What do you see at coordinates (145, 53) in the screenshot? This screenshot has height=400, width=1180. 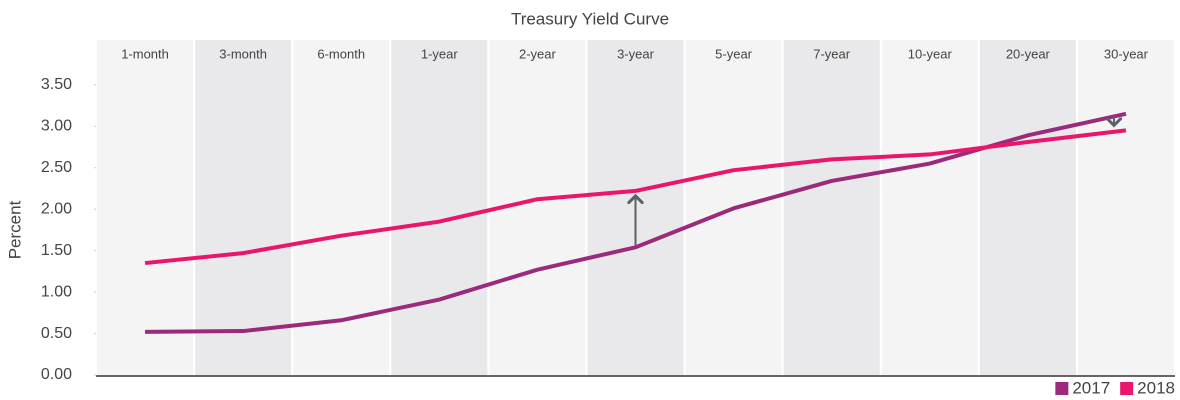 I see `x-tick-label: 1-month` at bounding box center [145, 53].